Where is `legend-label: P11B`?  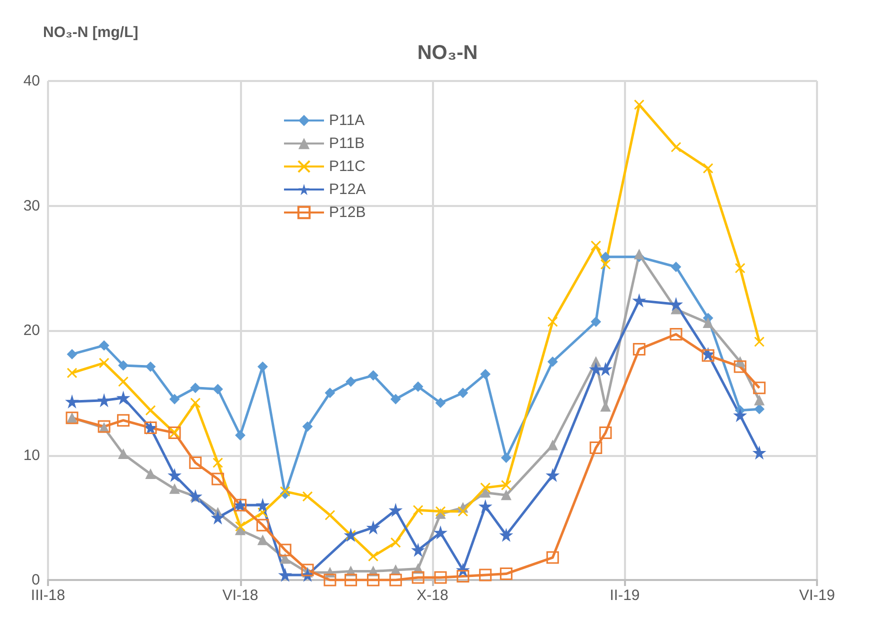
legend-label: P11B is located at coordinates (347, 143).